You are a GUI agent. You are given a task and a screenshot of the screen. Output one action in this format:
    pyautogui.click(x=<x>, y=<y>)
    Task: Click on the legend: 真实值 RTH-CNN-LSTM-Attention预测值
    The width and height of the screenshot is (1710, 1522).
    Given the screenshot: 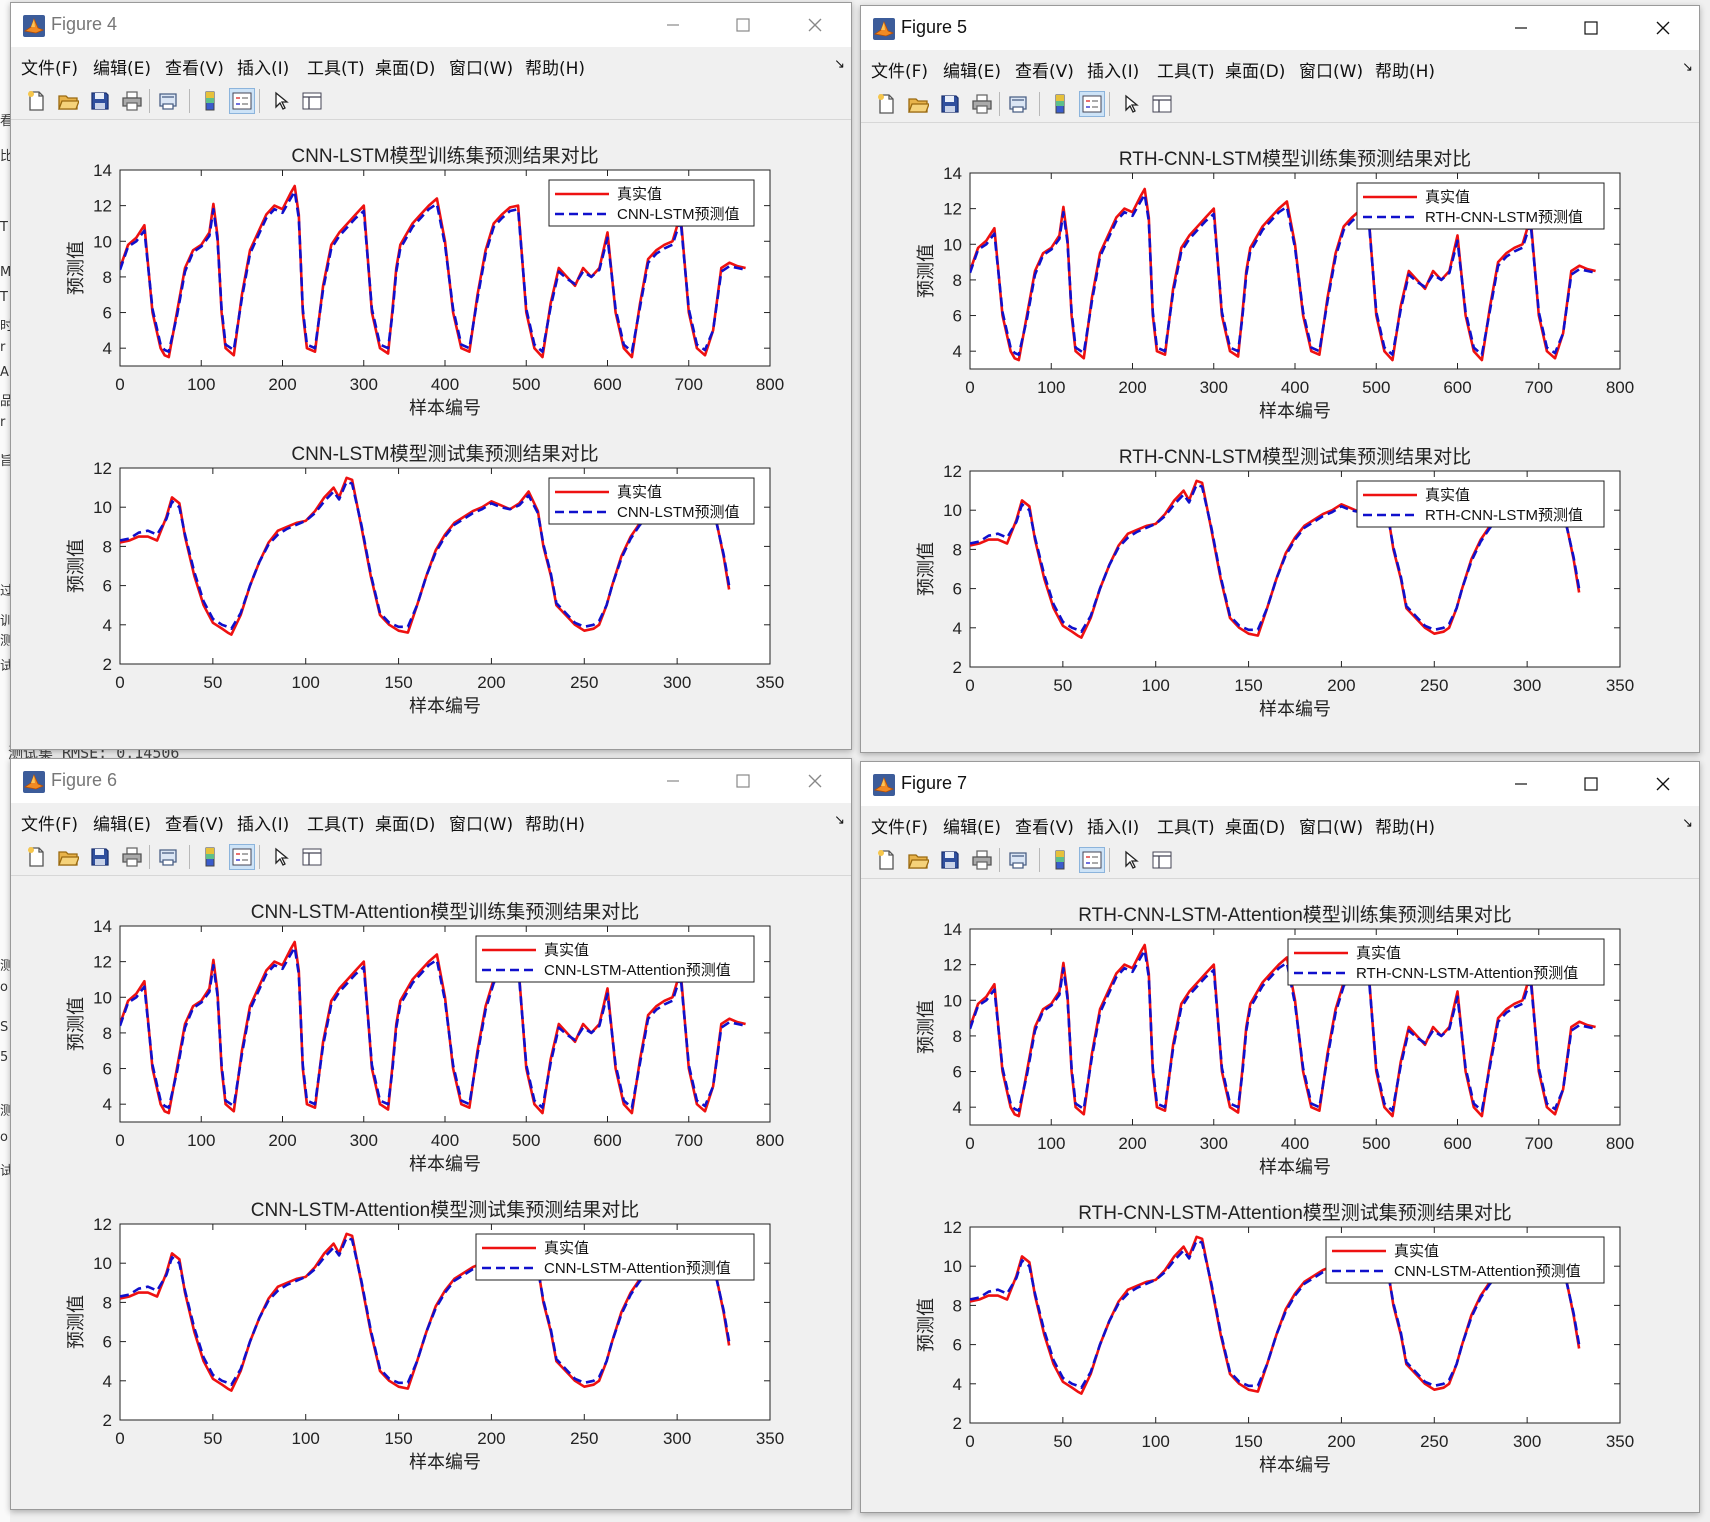 What is the action you would take?
    pyautogui.click(x=1446, y=962)
    